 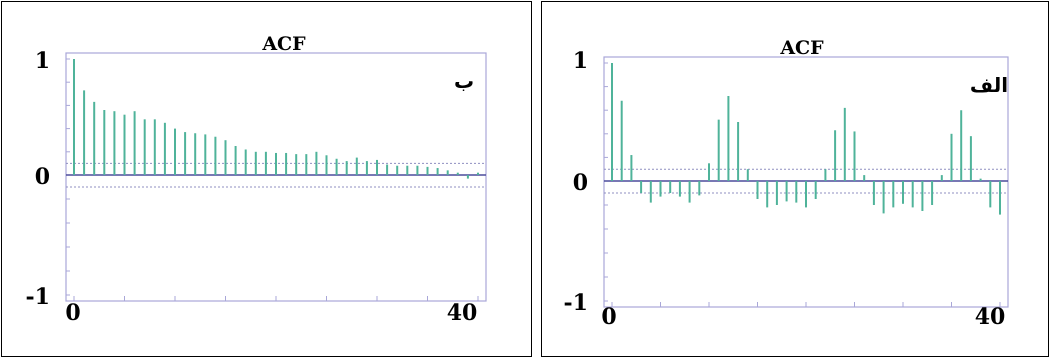 I want to click on panel-label: ب, so click(x=464, y=81).